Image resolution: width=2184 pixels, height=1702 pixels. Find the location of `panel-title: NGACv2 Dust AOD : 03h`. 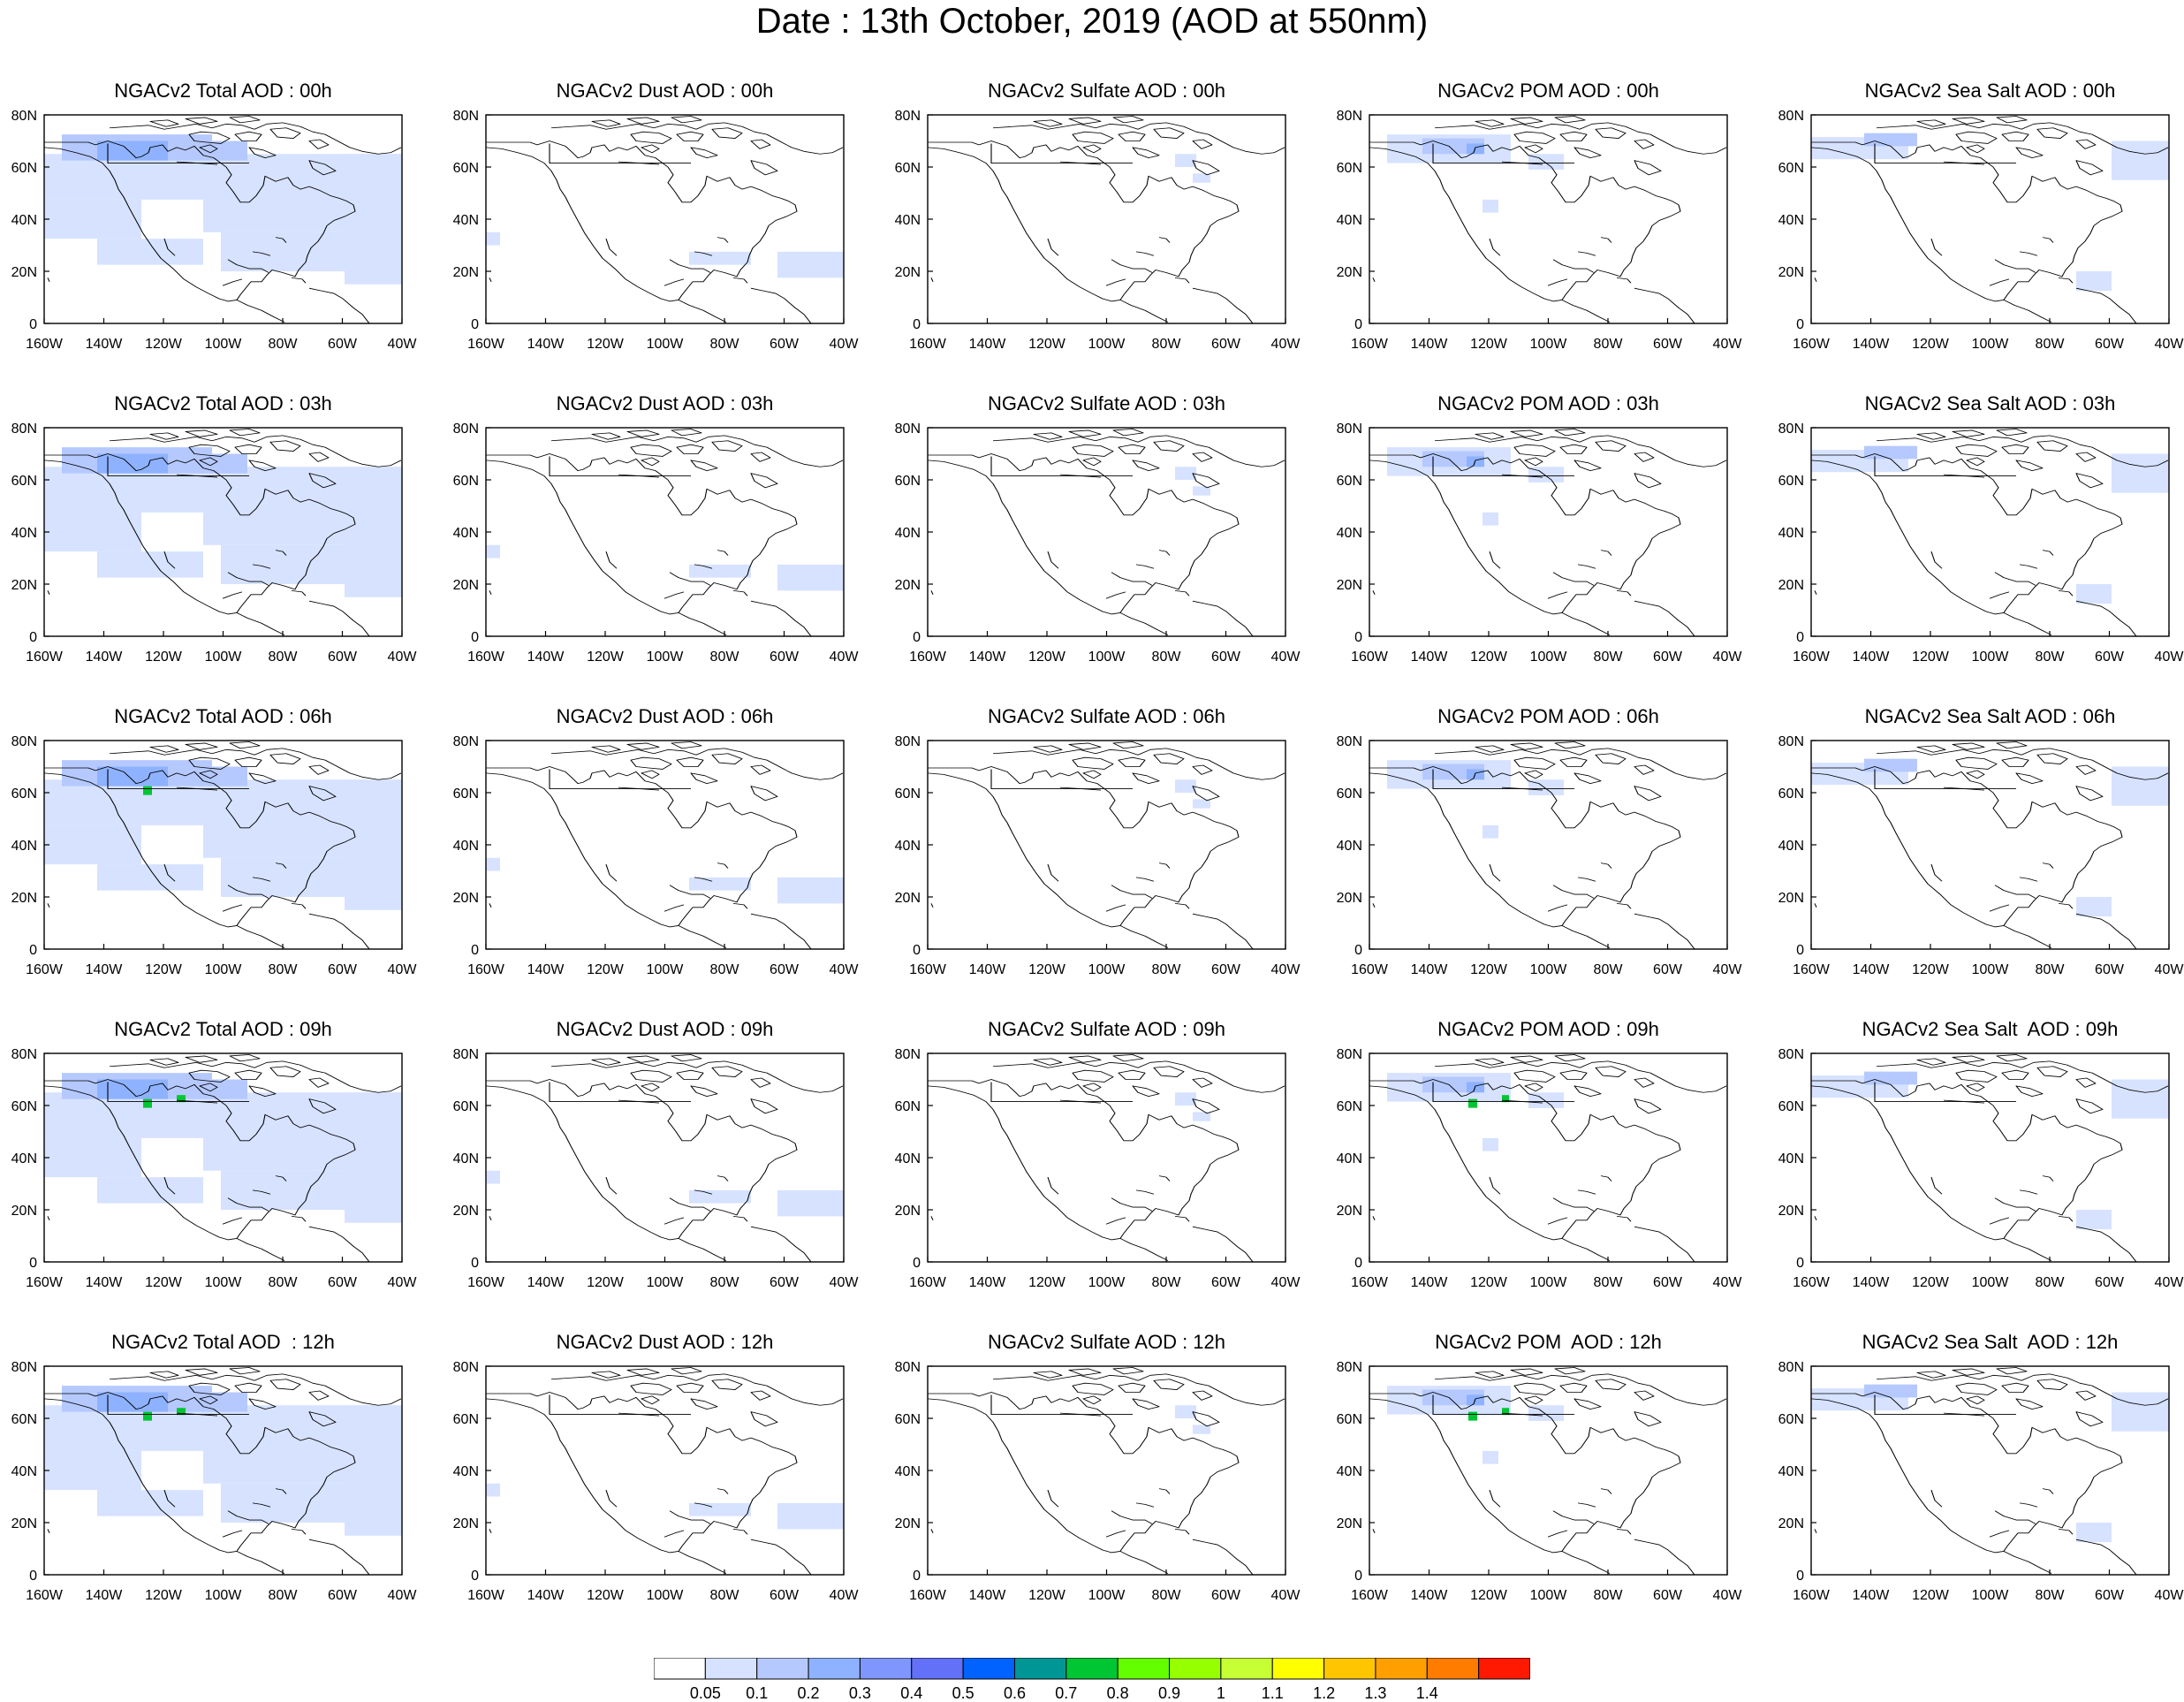

panel-title: NGACv2 Dust AOD : 03h is located at coordinates (665, 403).